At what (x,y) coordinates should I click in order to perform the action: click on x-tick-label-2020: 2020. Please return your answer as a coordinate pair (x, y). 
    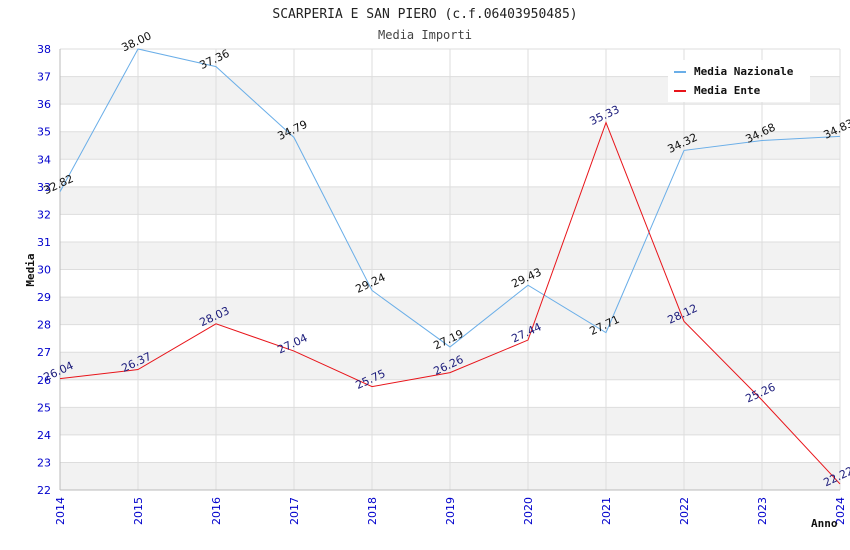
    Looking at the image, I should click on (528, 511).